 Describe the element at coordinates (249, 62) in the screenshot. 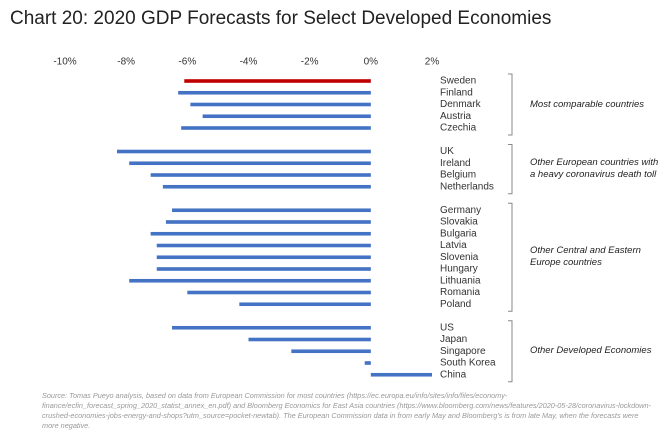

I see `x-tick-label: -4%` at that location.